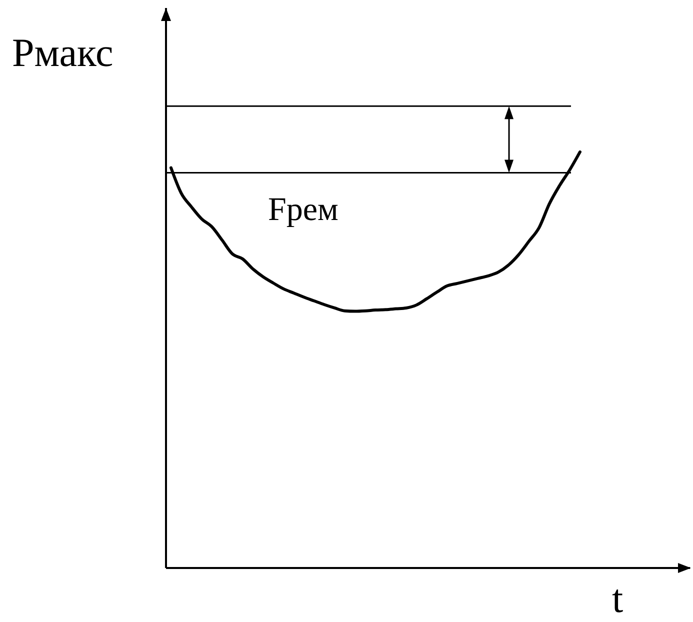 The width and height of the screenshot is (693, 622). Describe the element at coordinates (63, 52) in the screenshot. I see `y-axis-title: Рмакс` at that location.